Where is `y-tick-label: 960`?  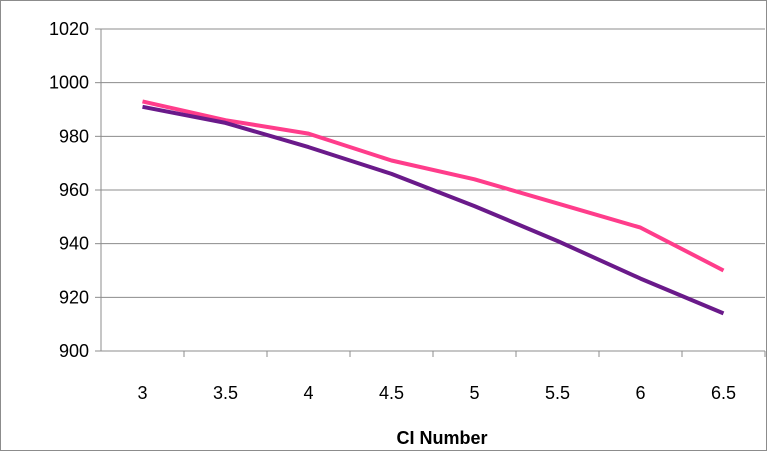
y-tick-label: 960 is located at coordinates (74, 190).